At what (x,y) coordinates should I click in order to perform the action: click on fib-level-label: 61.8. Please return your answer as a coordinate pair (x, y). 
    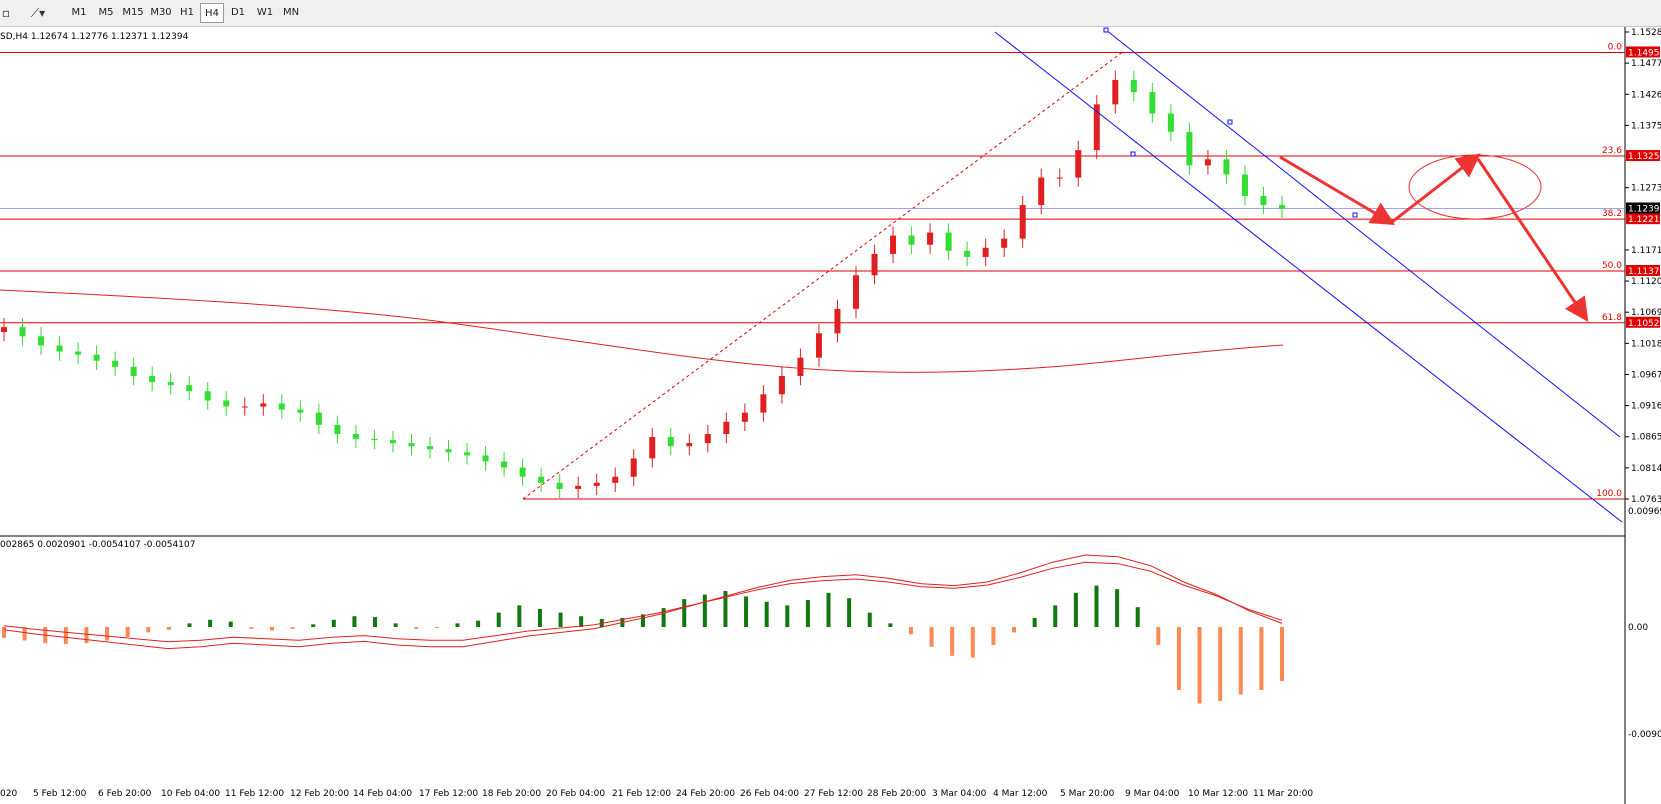
    Looking at the image, I should click on (1612, 318).